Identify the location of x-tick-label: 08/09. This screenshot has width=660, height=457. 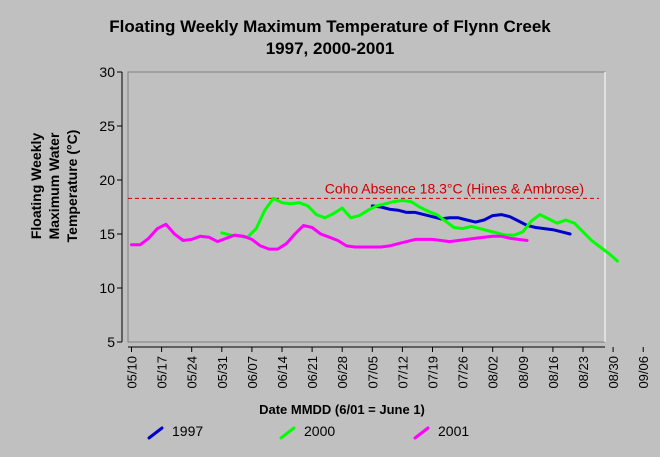
(523, 372).